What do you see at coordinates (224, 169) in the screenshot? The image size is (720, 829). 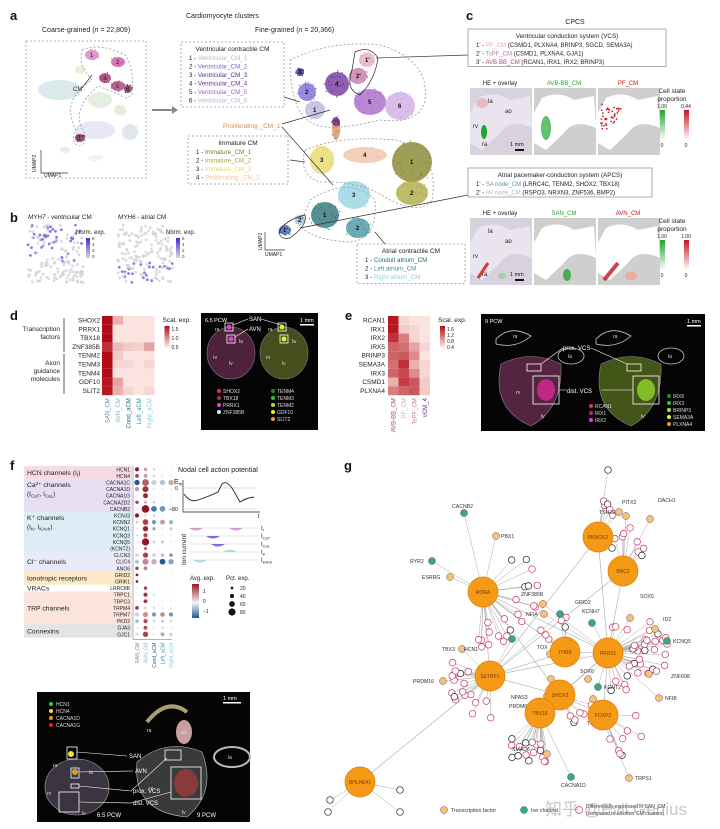 I see `legend-item: 3 - Immature_CM_3` at bounding box center [224, 169].